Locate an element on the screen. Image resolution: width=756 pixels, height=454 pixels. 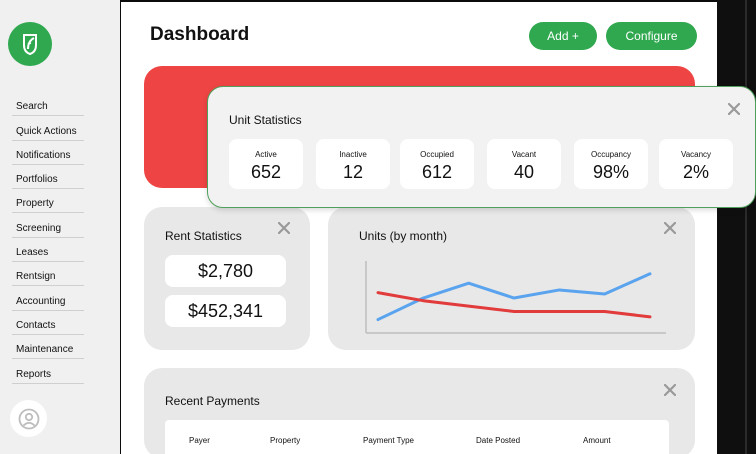
configure-button: Configure is located at coordinates (651, 36).